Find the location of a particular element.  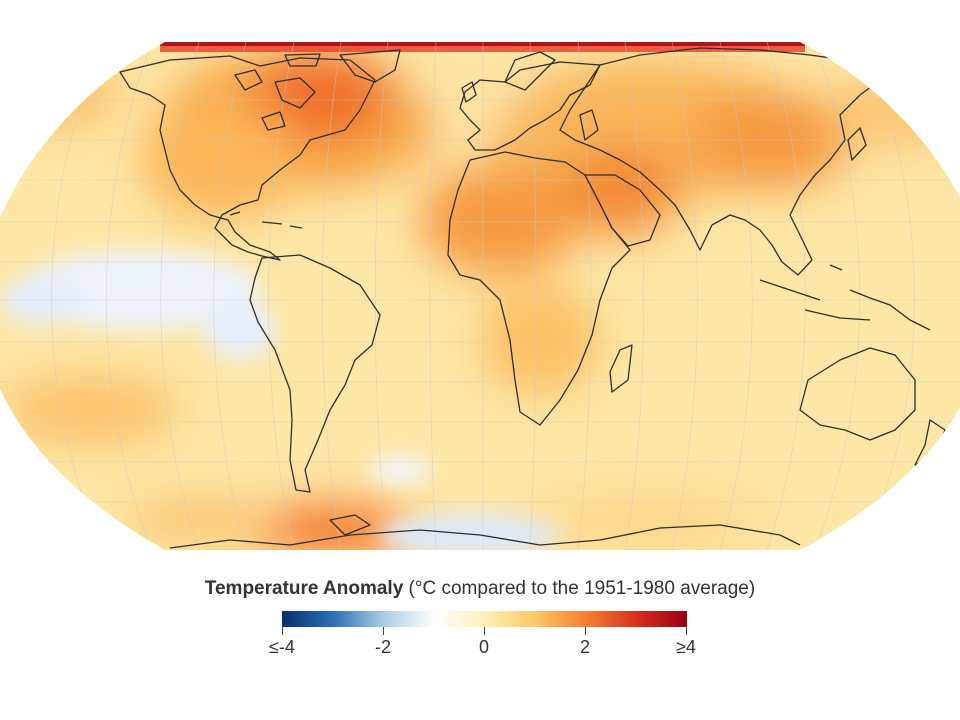

australia is located at coordinates (857, 394).